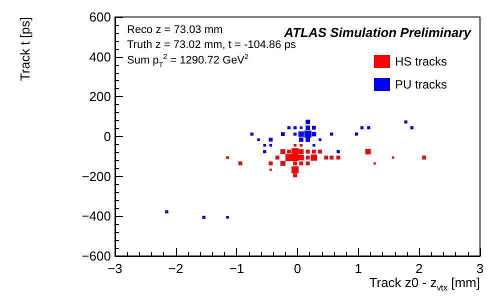 This screenshot has width=502, height=308. Describe the element at coordinates (25, 49) in the screenshot. I see `y-axis-title: Track t [ps]` at that location.